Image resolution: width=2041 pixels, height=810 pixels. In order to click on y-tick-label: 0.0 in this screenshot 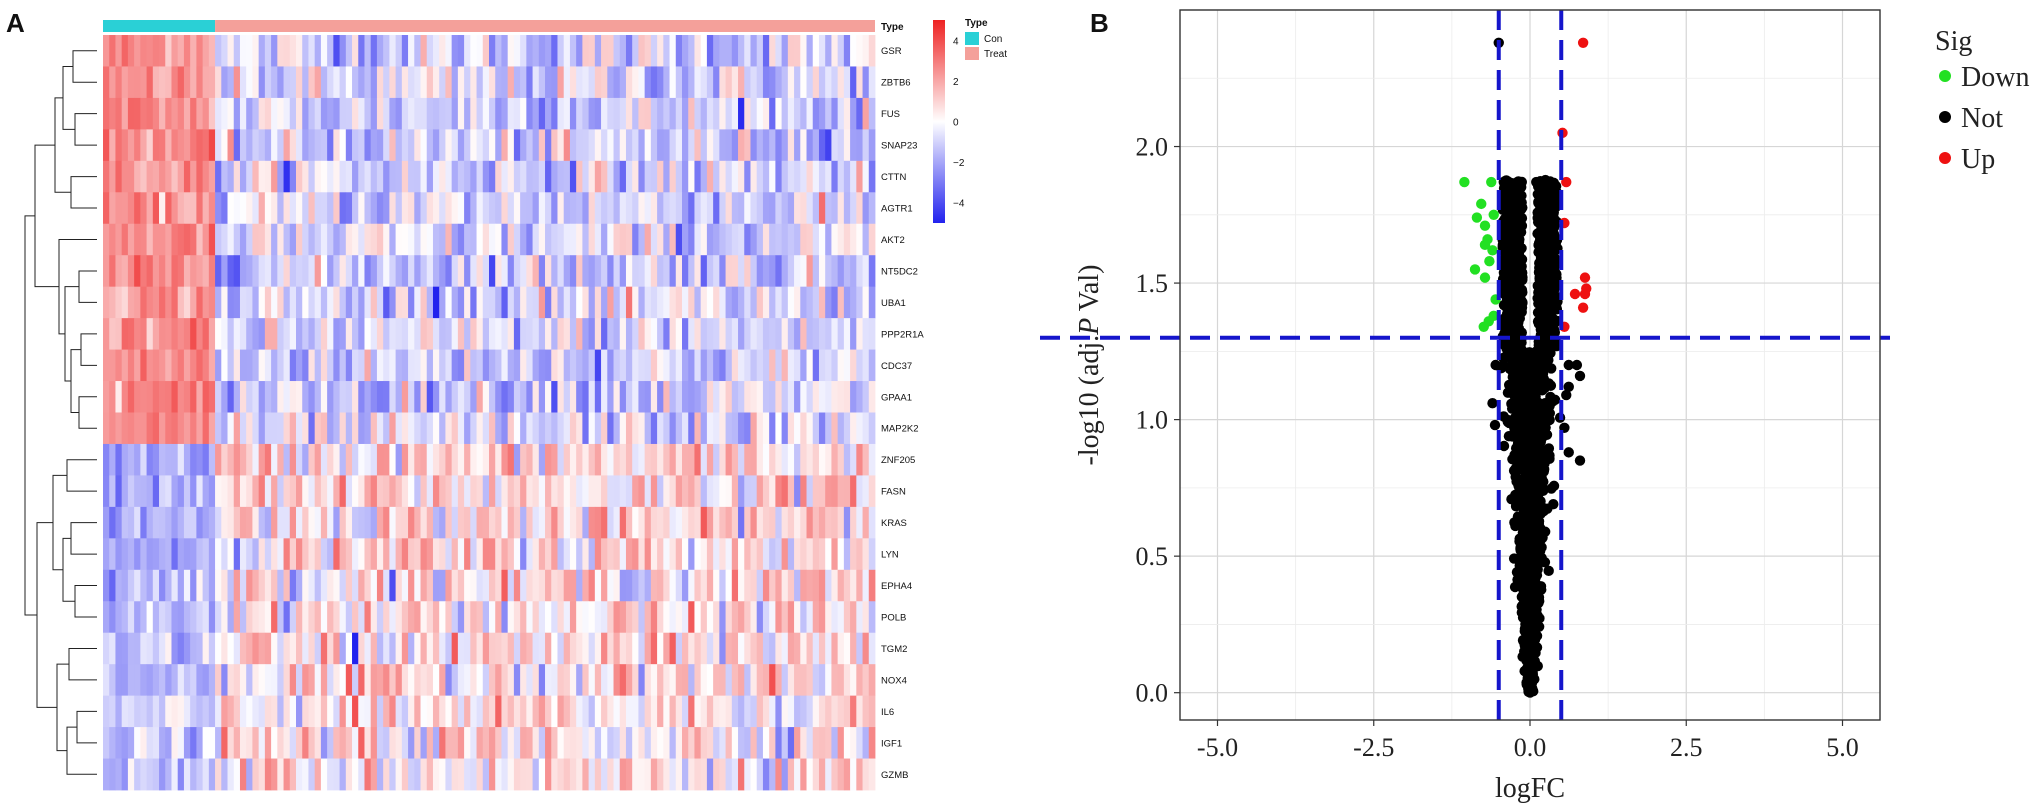, I will do `click(1152, 693)`.